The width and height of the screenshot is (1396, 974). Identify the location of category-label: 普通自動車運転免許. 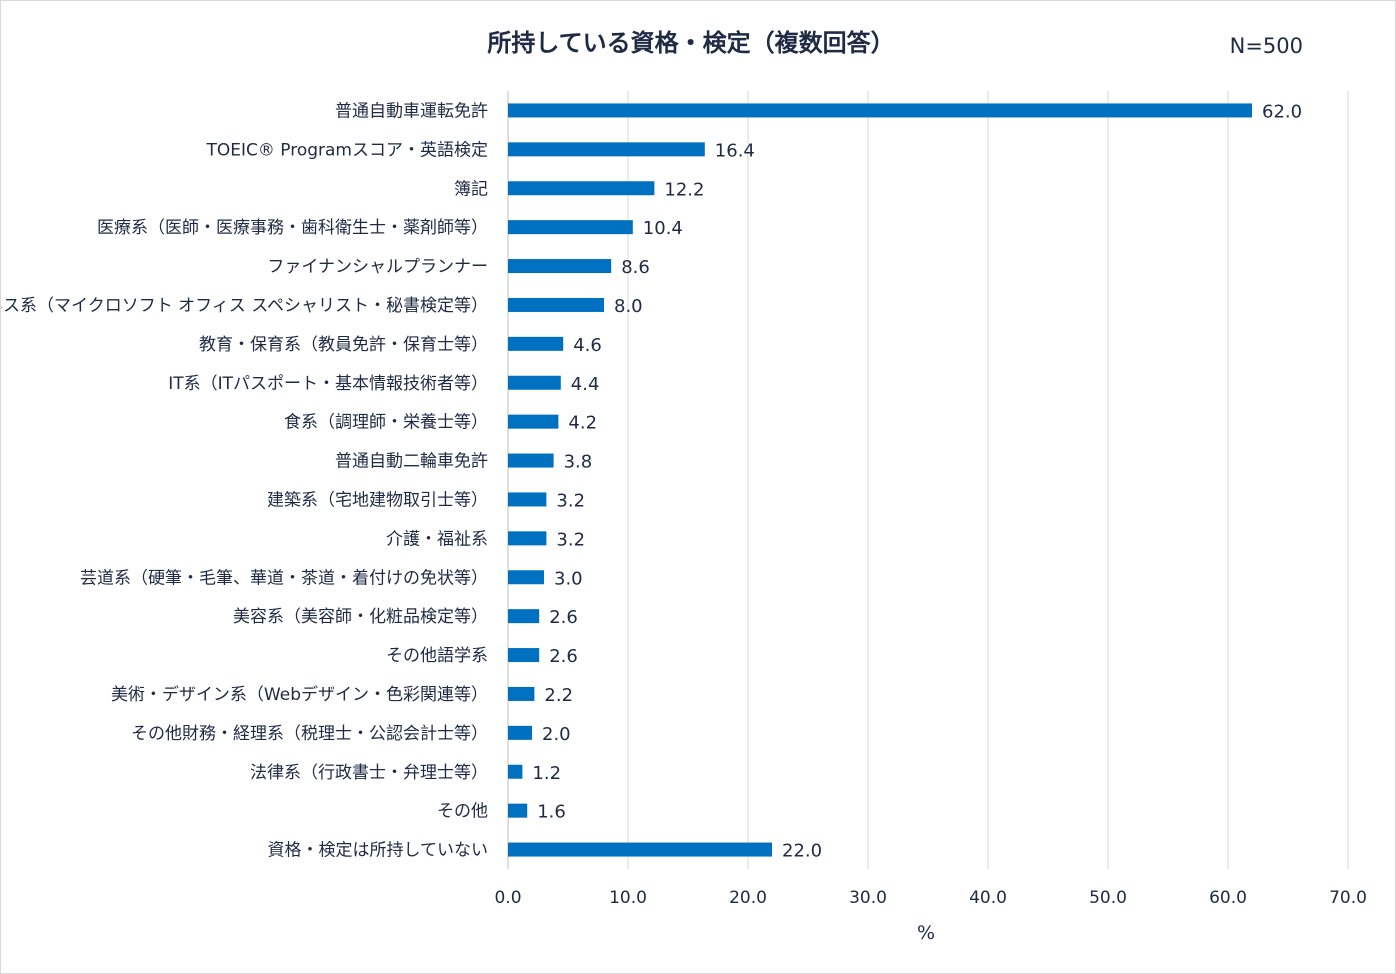
(411, 111).